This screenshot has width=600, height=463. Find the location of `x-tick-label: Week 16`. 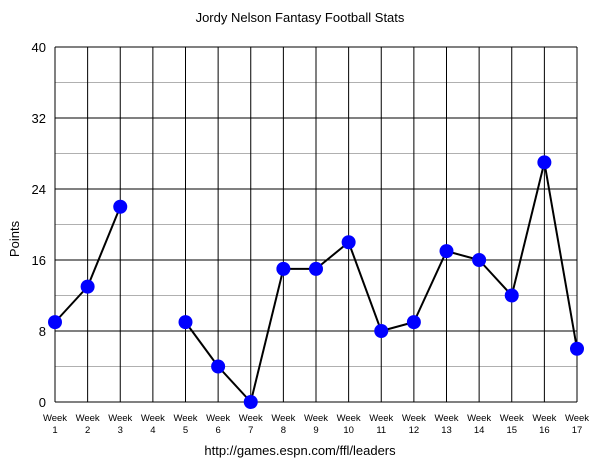

x-tick-label: Week 16 is located at coordinates (544, 424).